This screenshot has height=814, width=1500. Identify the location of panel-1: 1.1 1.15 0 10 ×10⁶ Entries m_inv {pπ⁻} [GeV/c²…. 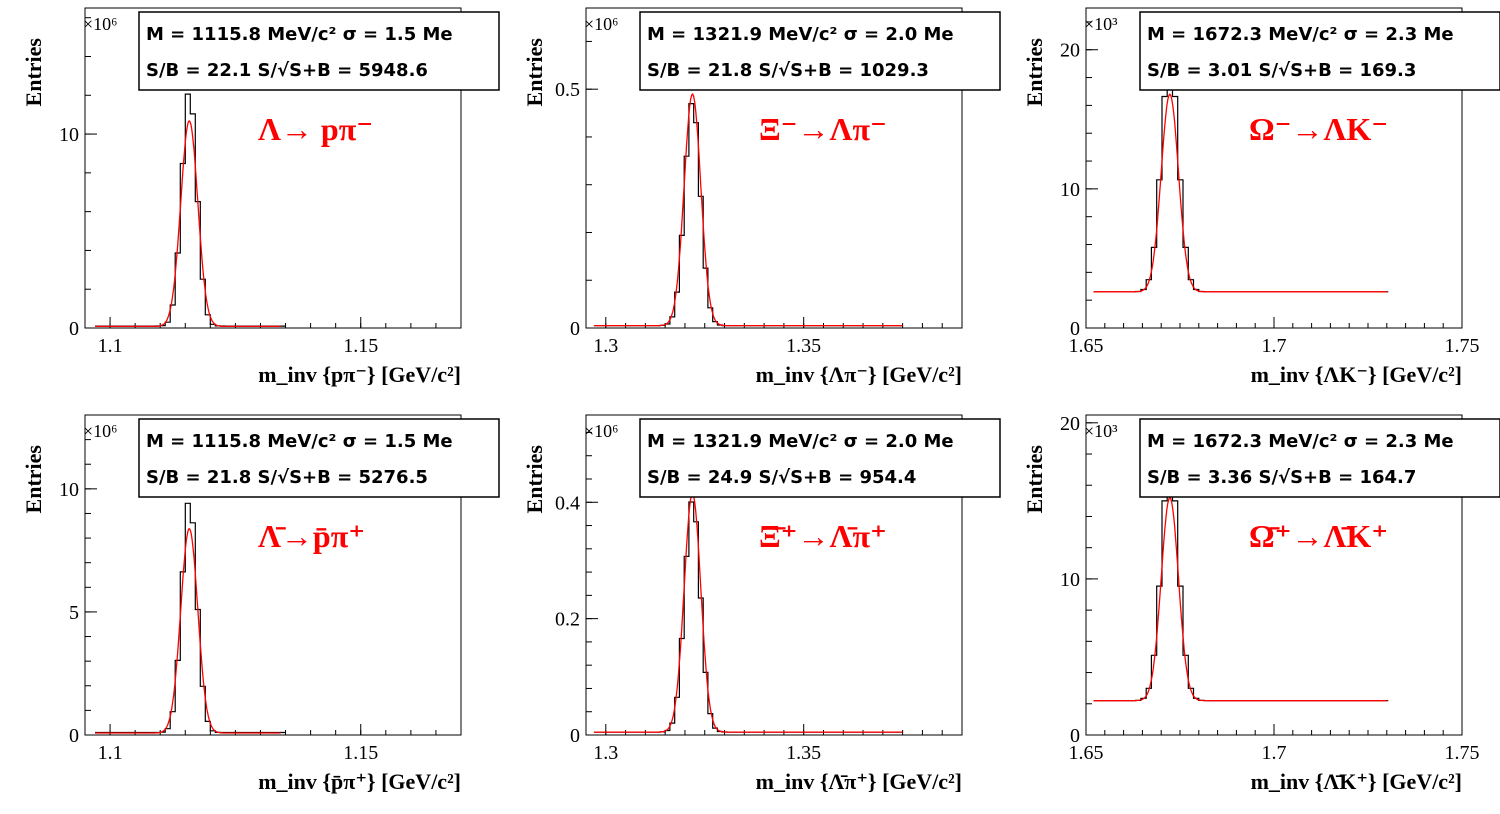
(260, 197).